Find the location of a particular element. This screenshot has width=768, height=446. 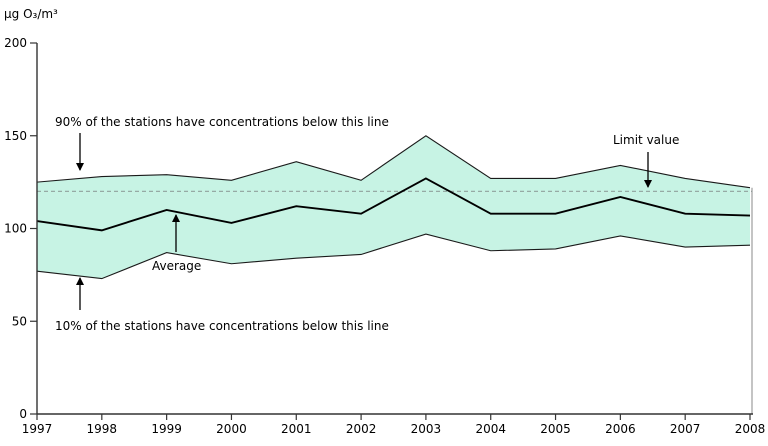

x-tick-label: 2008 is located at coordinates (750, 429).